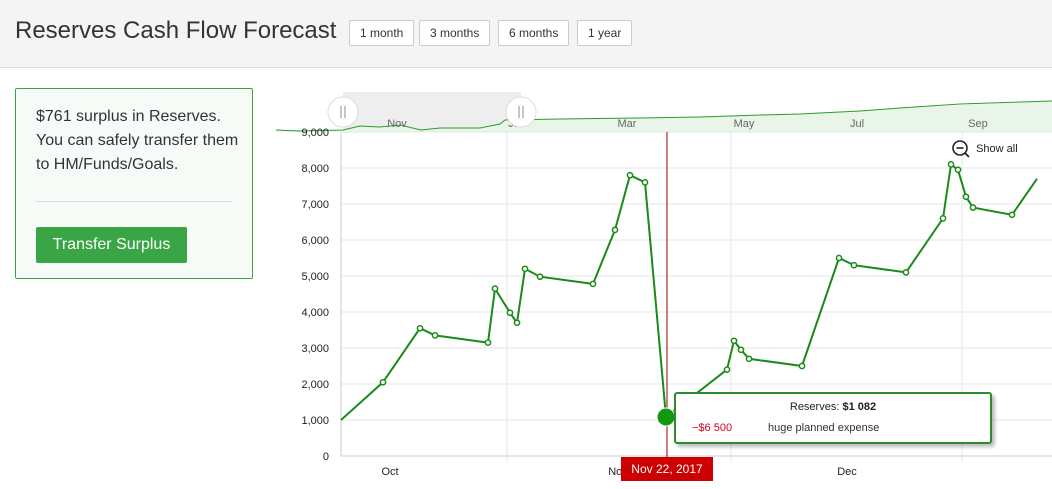 Image resolution: width=1052 pixels, height=489 pixels. Describe the element at coordinates (315, 349) in the screenshot. I see `y-tick-label: 3,000` at that location.